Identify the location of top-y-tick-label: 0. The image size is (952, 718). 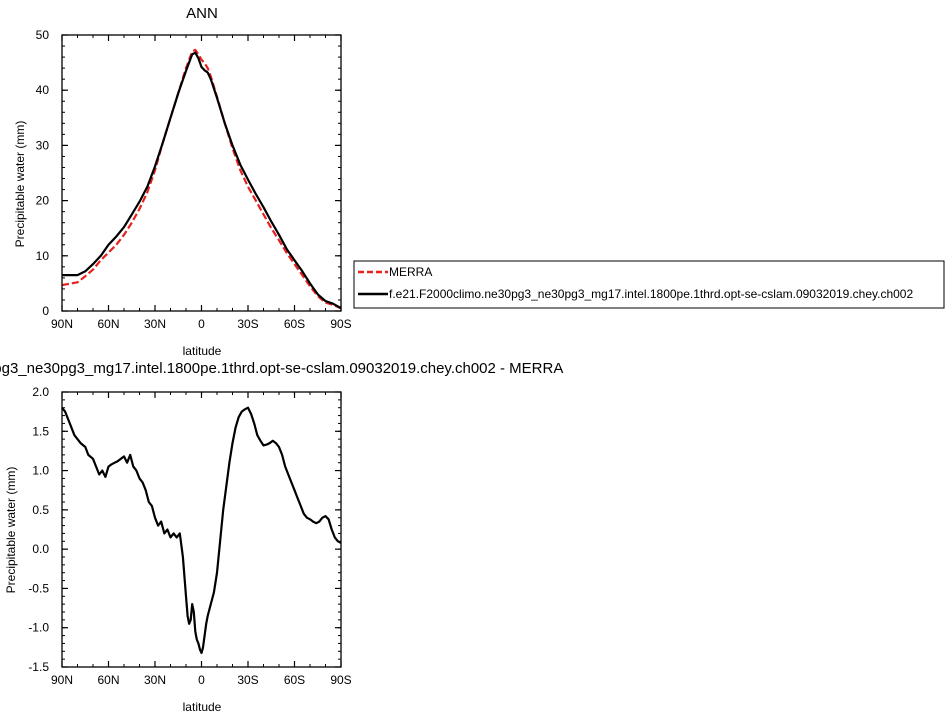
(45, 311).